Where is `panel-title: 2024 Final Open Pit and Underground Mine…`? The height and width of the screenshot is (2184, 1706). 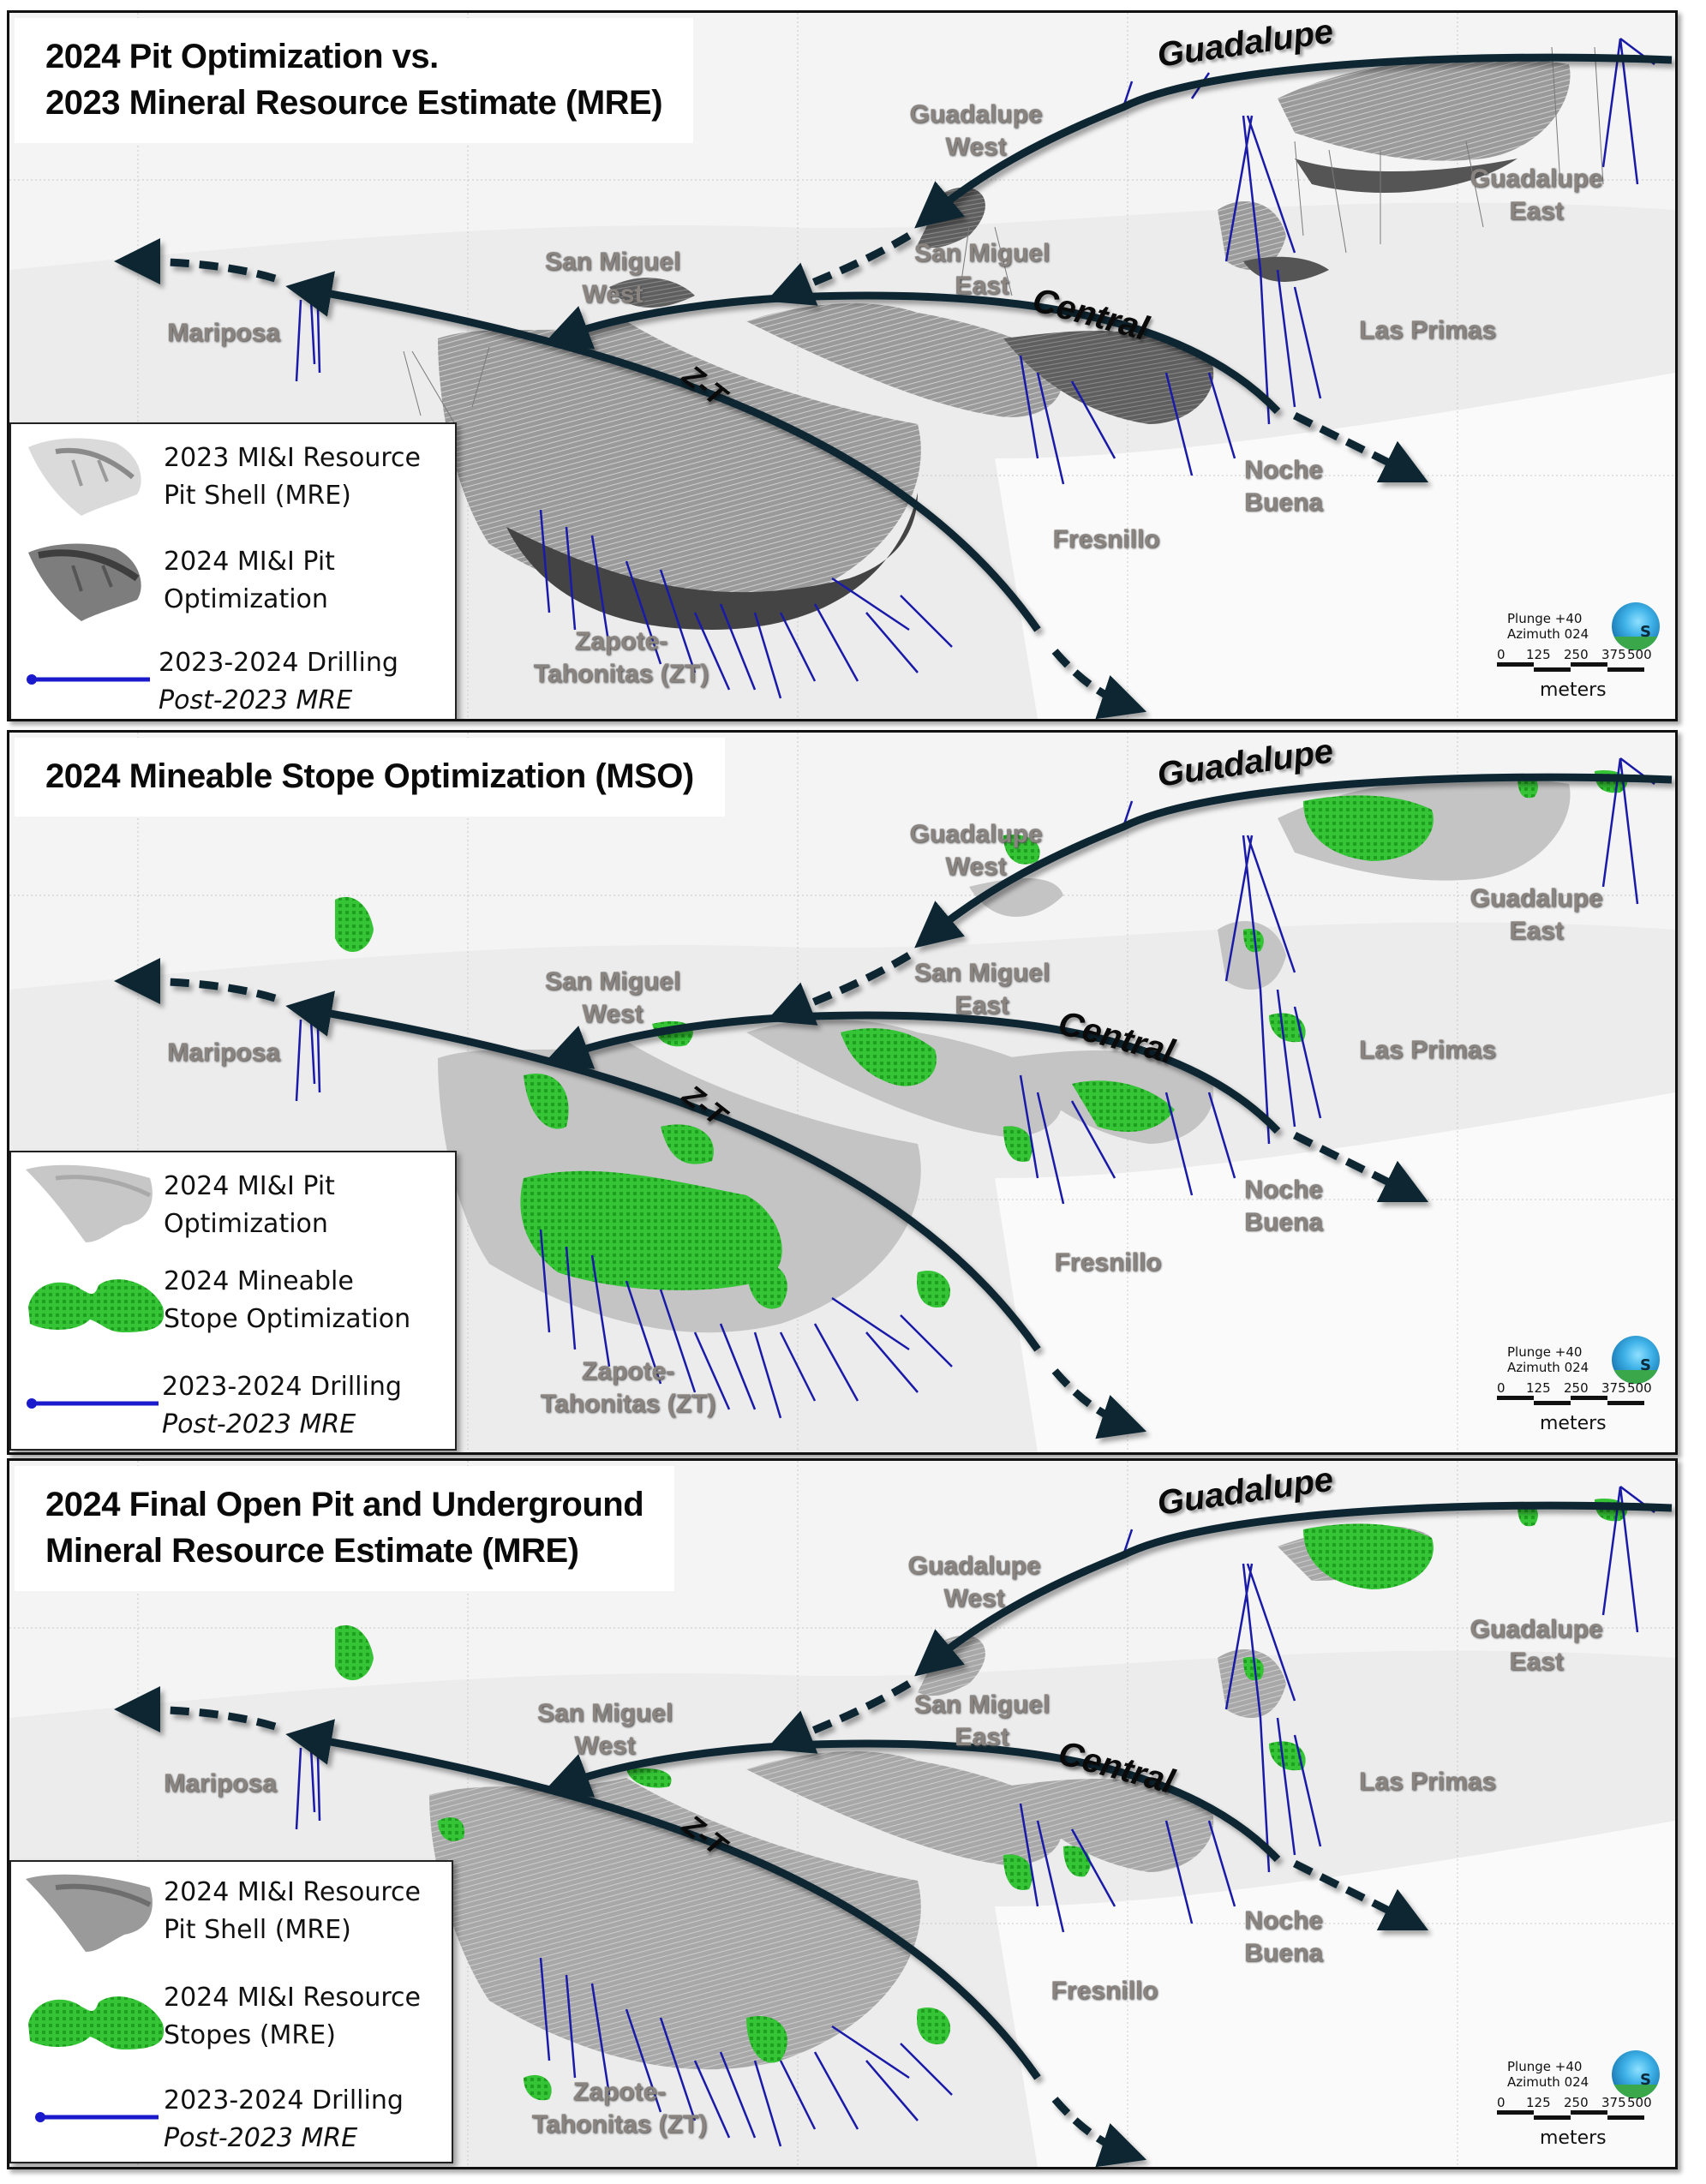
panel-title: 2024 Final Open Pit and Underground Mine… is located at coordinates (345, 1528).